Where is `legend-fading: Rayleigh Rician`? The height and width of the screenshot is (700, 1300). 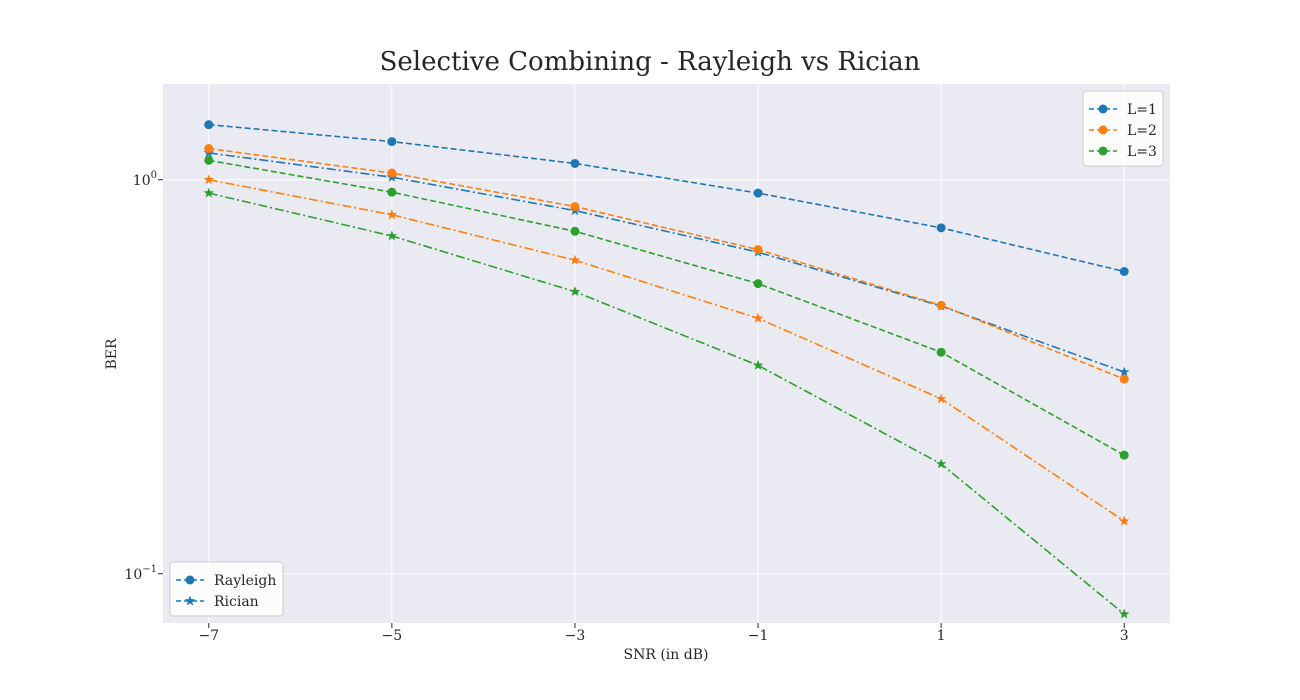
legend-fading: Rayleigh Rician is located at coordinates (226, 589).